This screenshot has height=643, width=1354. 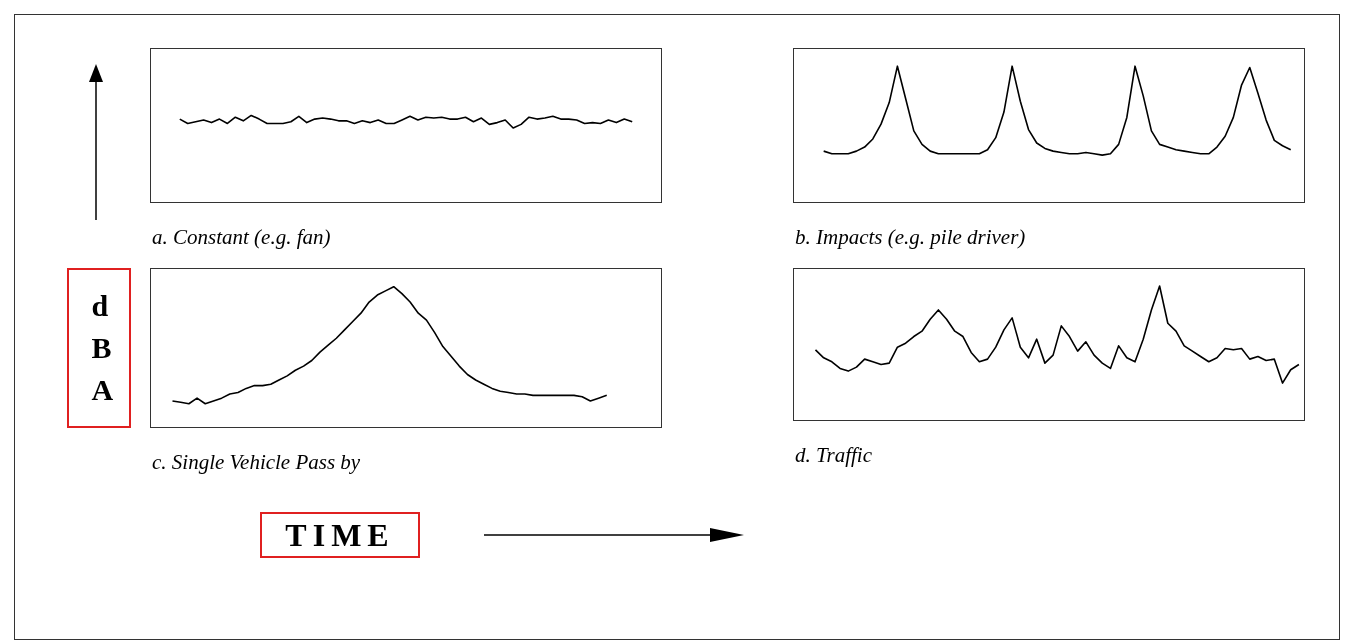 What do you see at coordinates (340, 535) in the screenshot?
I see `x-axis-title: TIME` at bounding box center [340, 535].